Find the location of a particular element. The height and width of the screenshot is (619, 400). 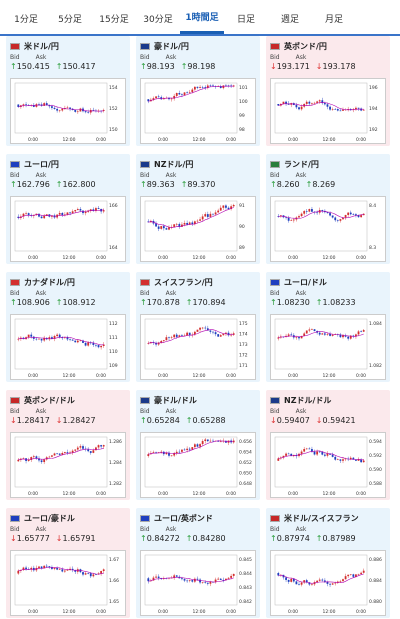

pair-name: 豪ドル/円 is located at coordinates (171, 46).